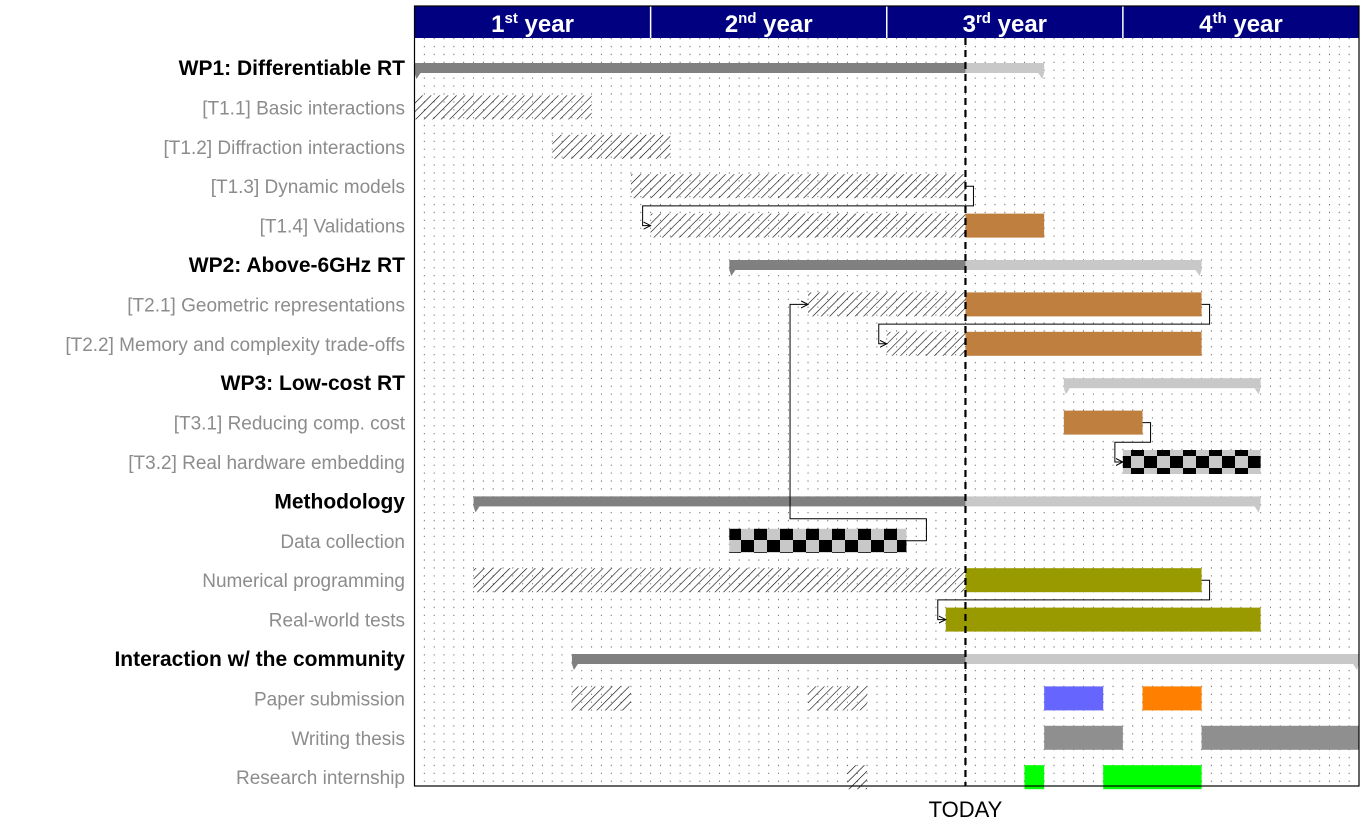 Image resolution: width=1361 pixels, height=828 pixels. Describe the element at coordinates (297, 265) in the screenshot. I see `group-label: WP2: Above-6GHz RT` at that location.